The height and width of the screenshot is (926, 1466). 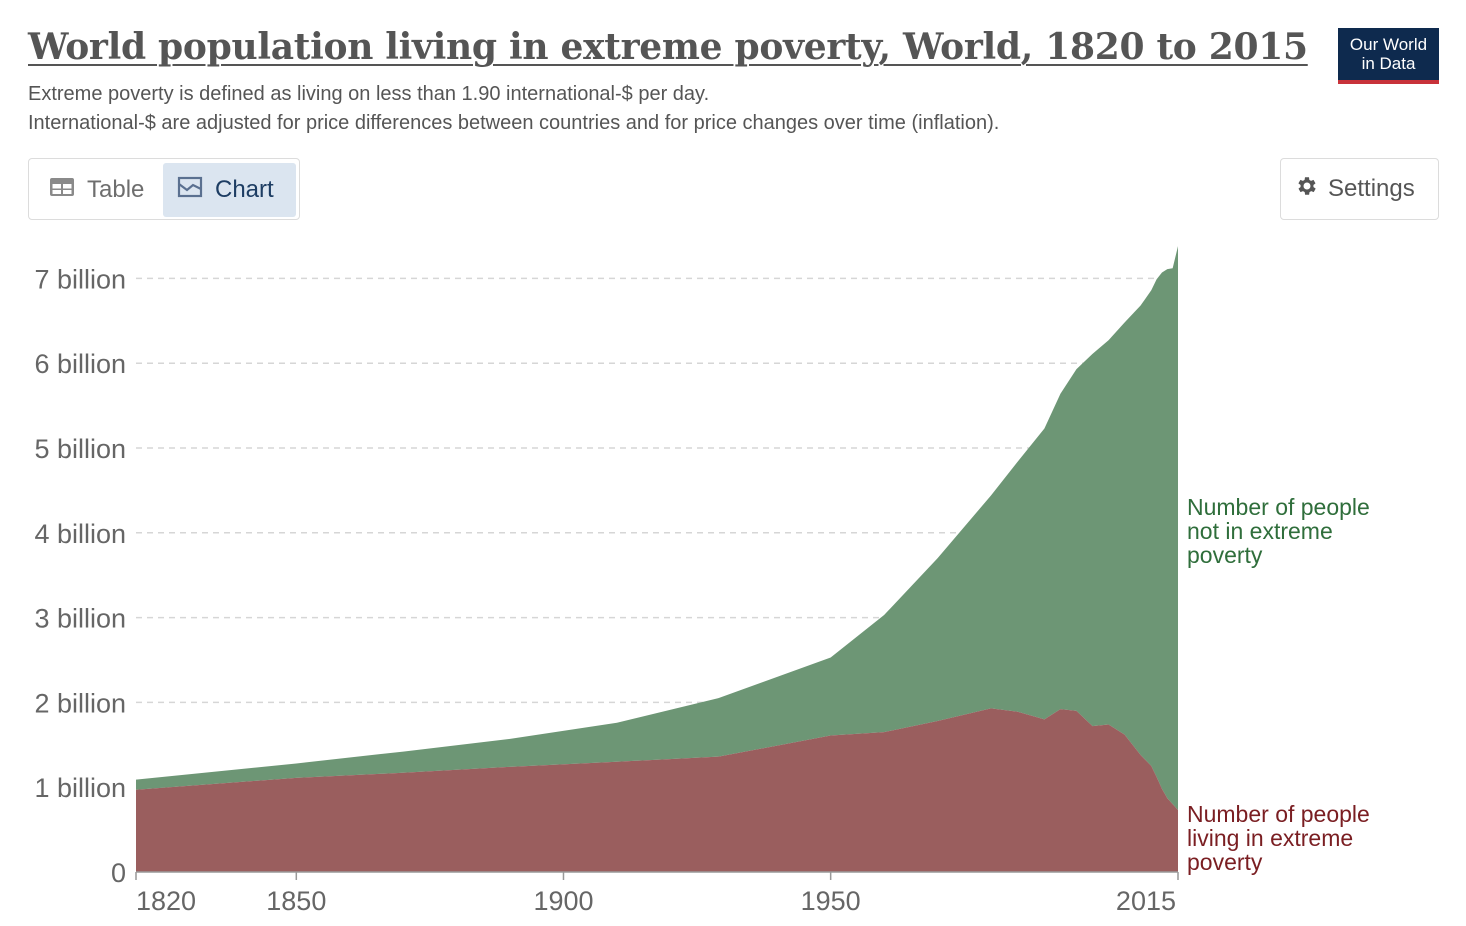 I want to click on y-tick-label: 4 billion, so click(x=80, y=534).